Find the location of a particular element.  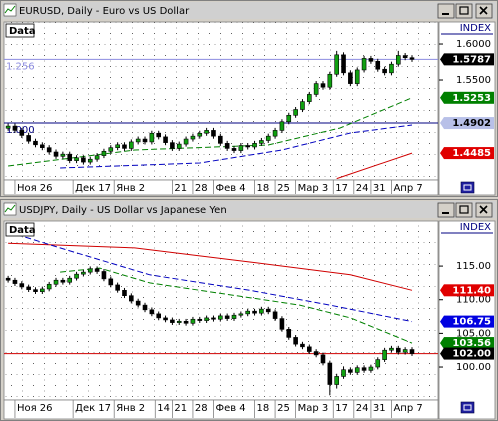

level-label: 1.256 is located at coordinates (20, 66).